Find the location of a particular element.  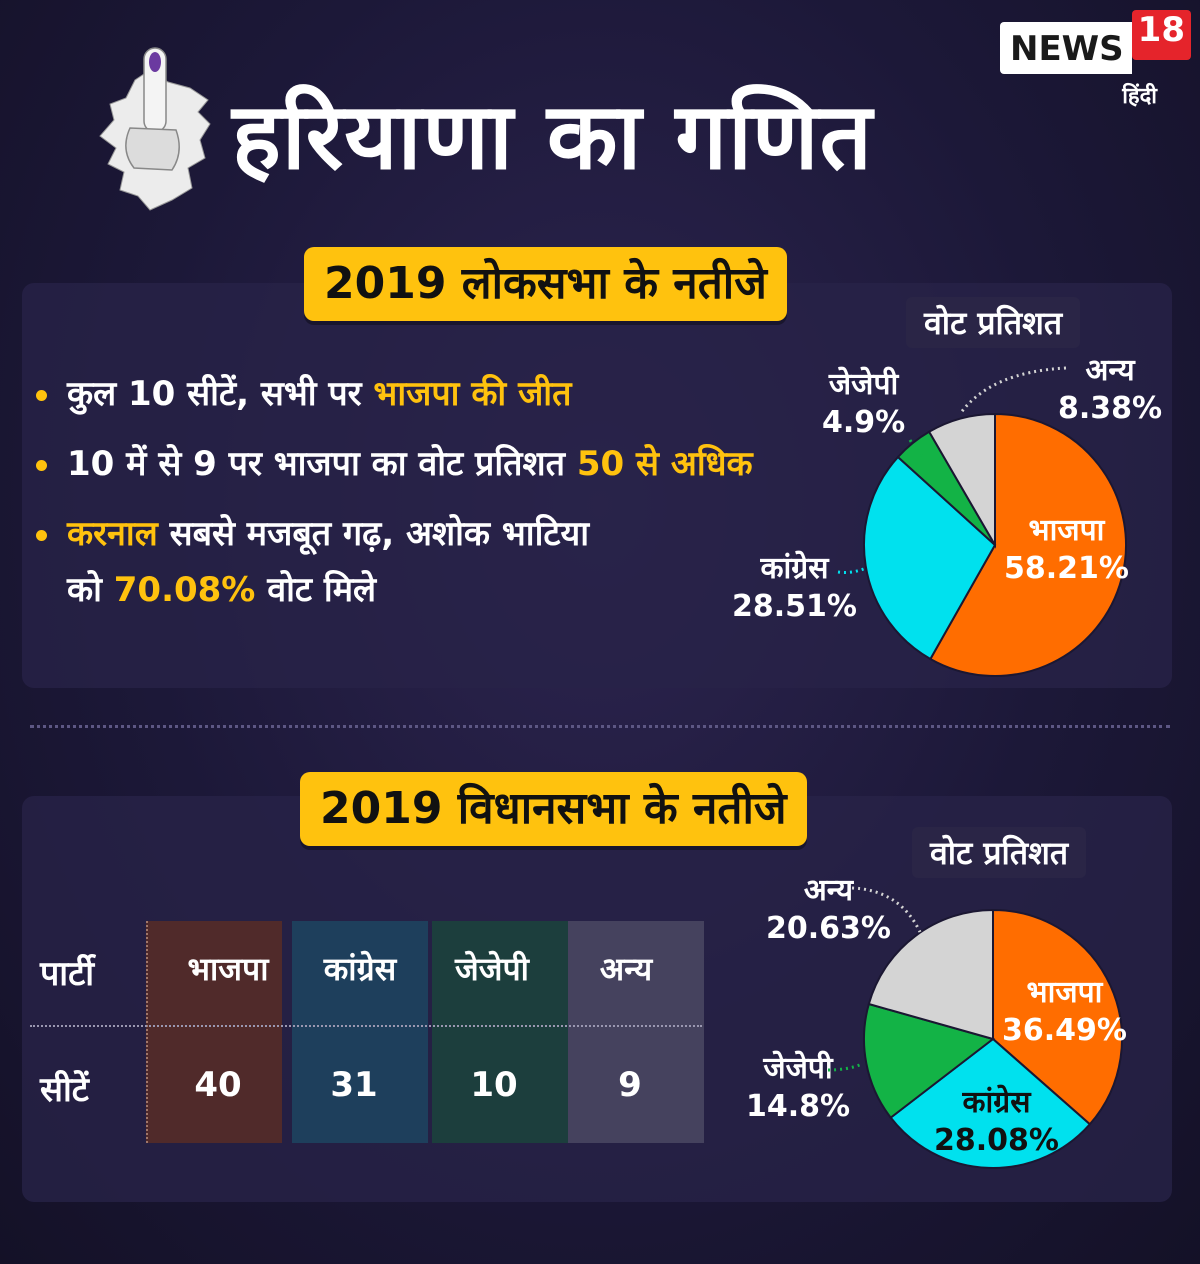

seats-jjp: 10 is located at coordinates (494, 1085).